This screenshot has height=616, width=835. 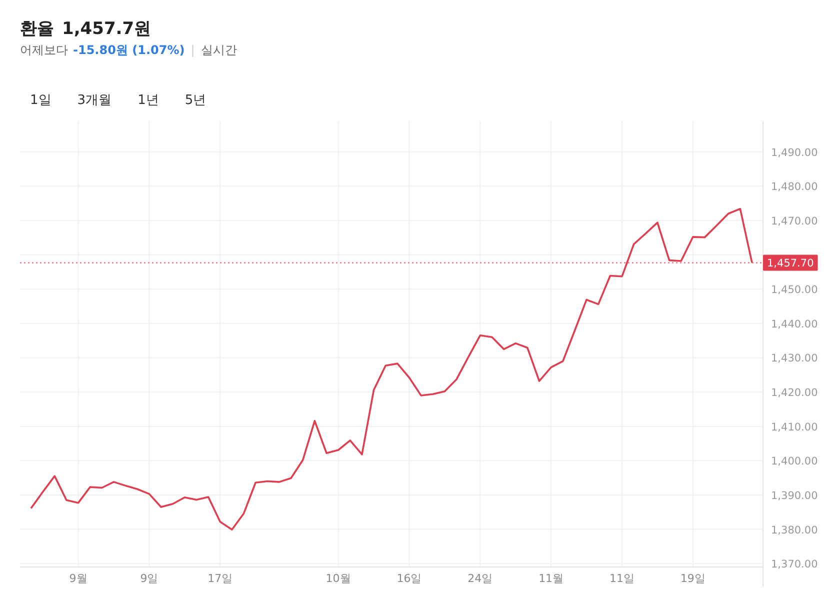 What do you see at coordinates (794, 427) in the screenshot?
I see `y-tick-label: 1,410.00` at bounding box center [794, 427].